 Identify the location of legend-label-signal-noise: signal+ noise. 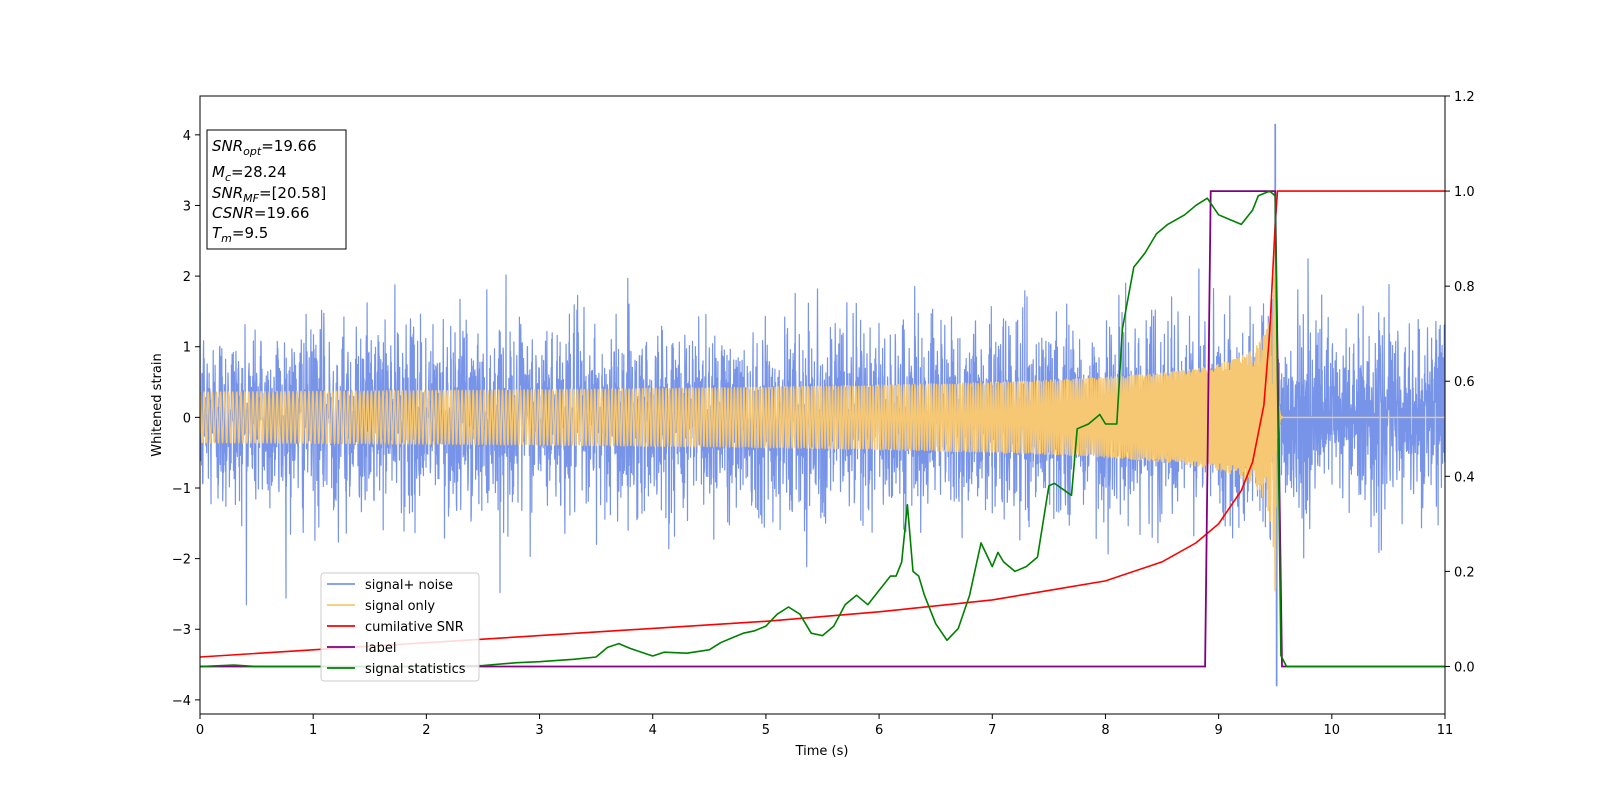
(409, 585).